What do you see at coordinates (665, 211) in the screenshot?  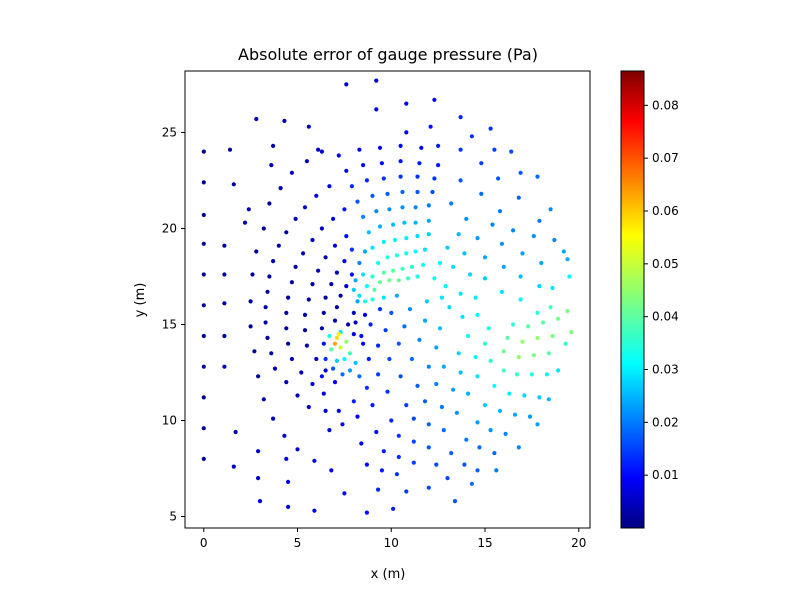 I see `colorbar-tick-label: 0.06` at bounding box center [665, 211].